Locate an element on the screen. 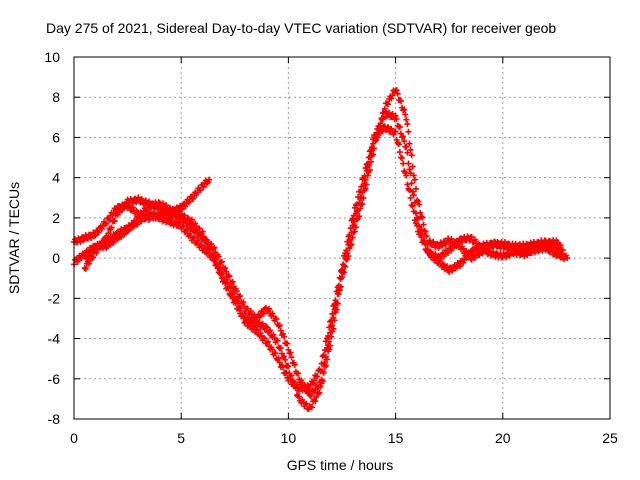 Image resolution: width=640 pixels, height=480 pixels. x-tick-label: 5 is located at coordinates (181, 438).